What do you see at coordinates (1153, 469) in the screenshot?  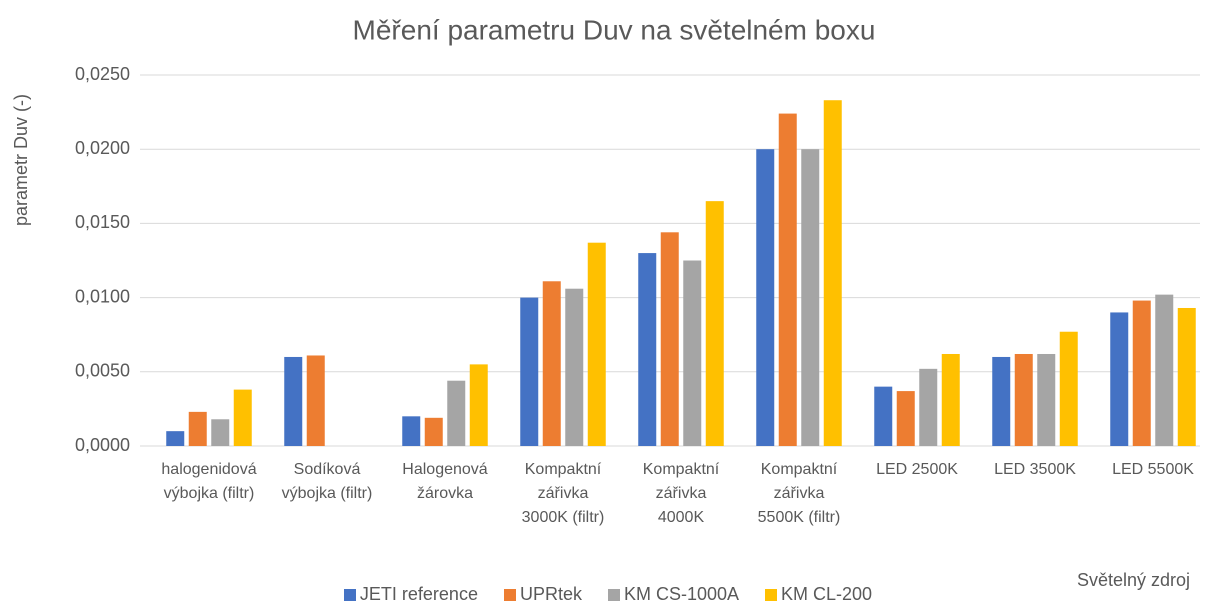 I see `x-tick-label: LED 5500K` at bounding box center [1153, 469].